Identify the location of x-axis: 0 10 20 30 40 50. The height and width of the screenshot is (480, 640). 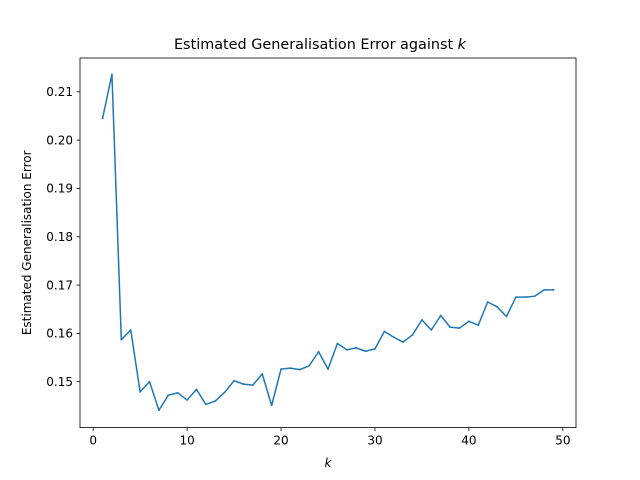
(329, 437).